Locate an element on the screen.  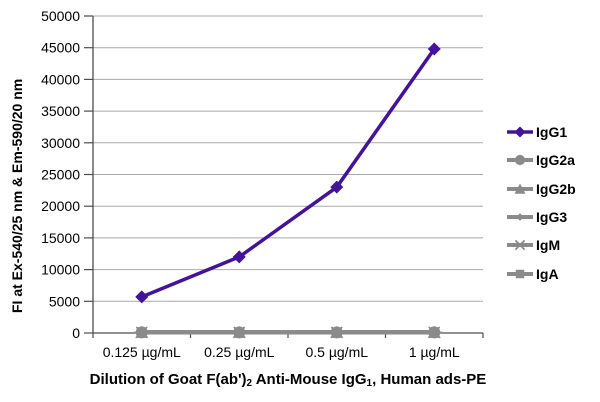
legend-label: IgA is located at coordinates (547, 273).